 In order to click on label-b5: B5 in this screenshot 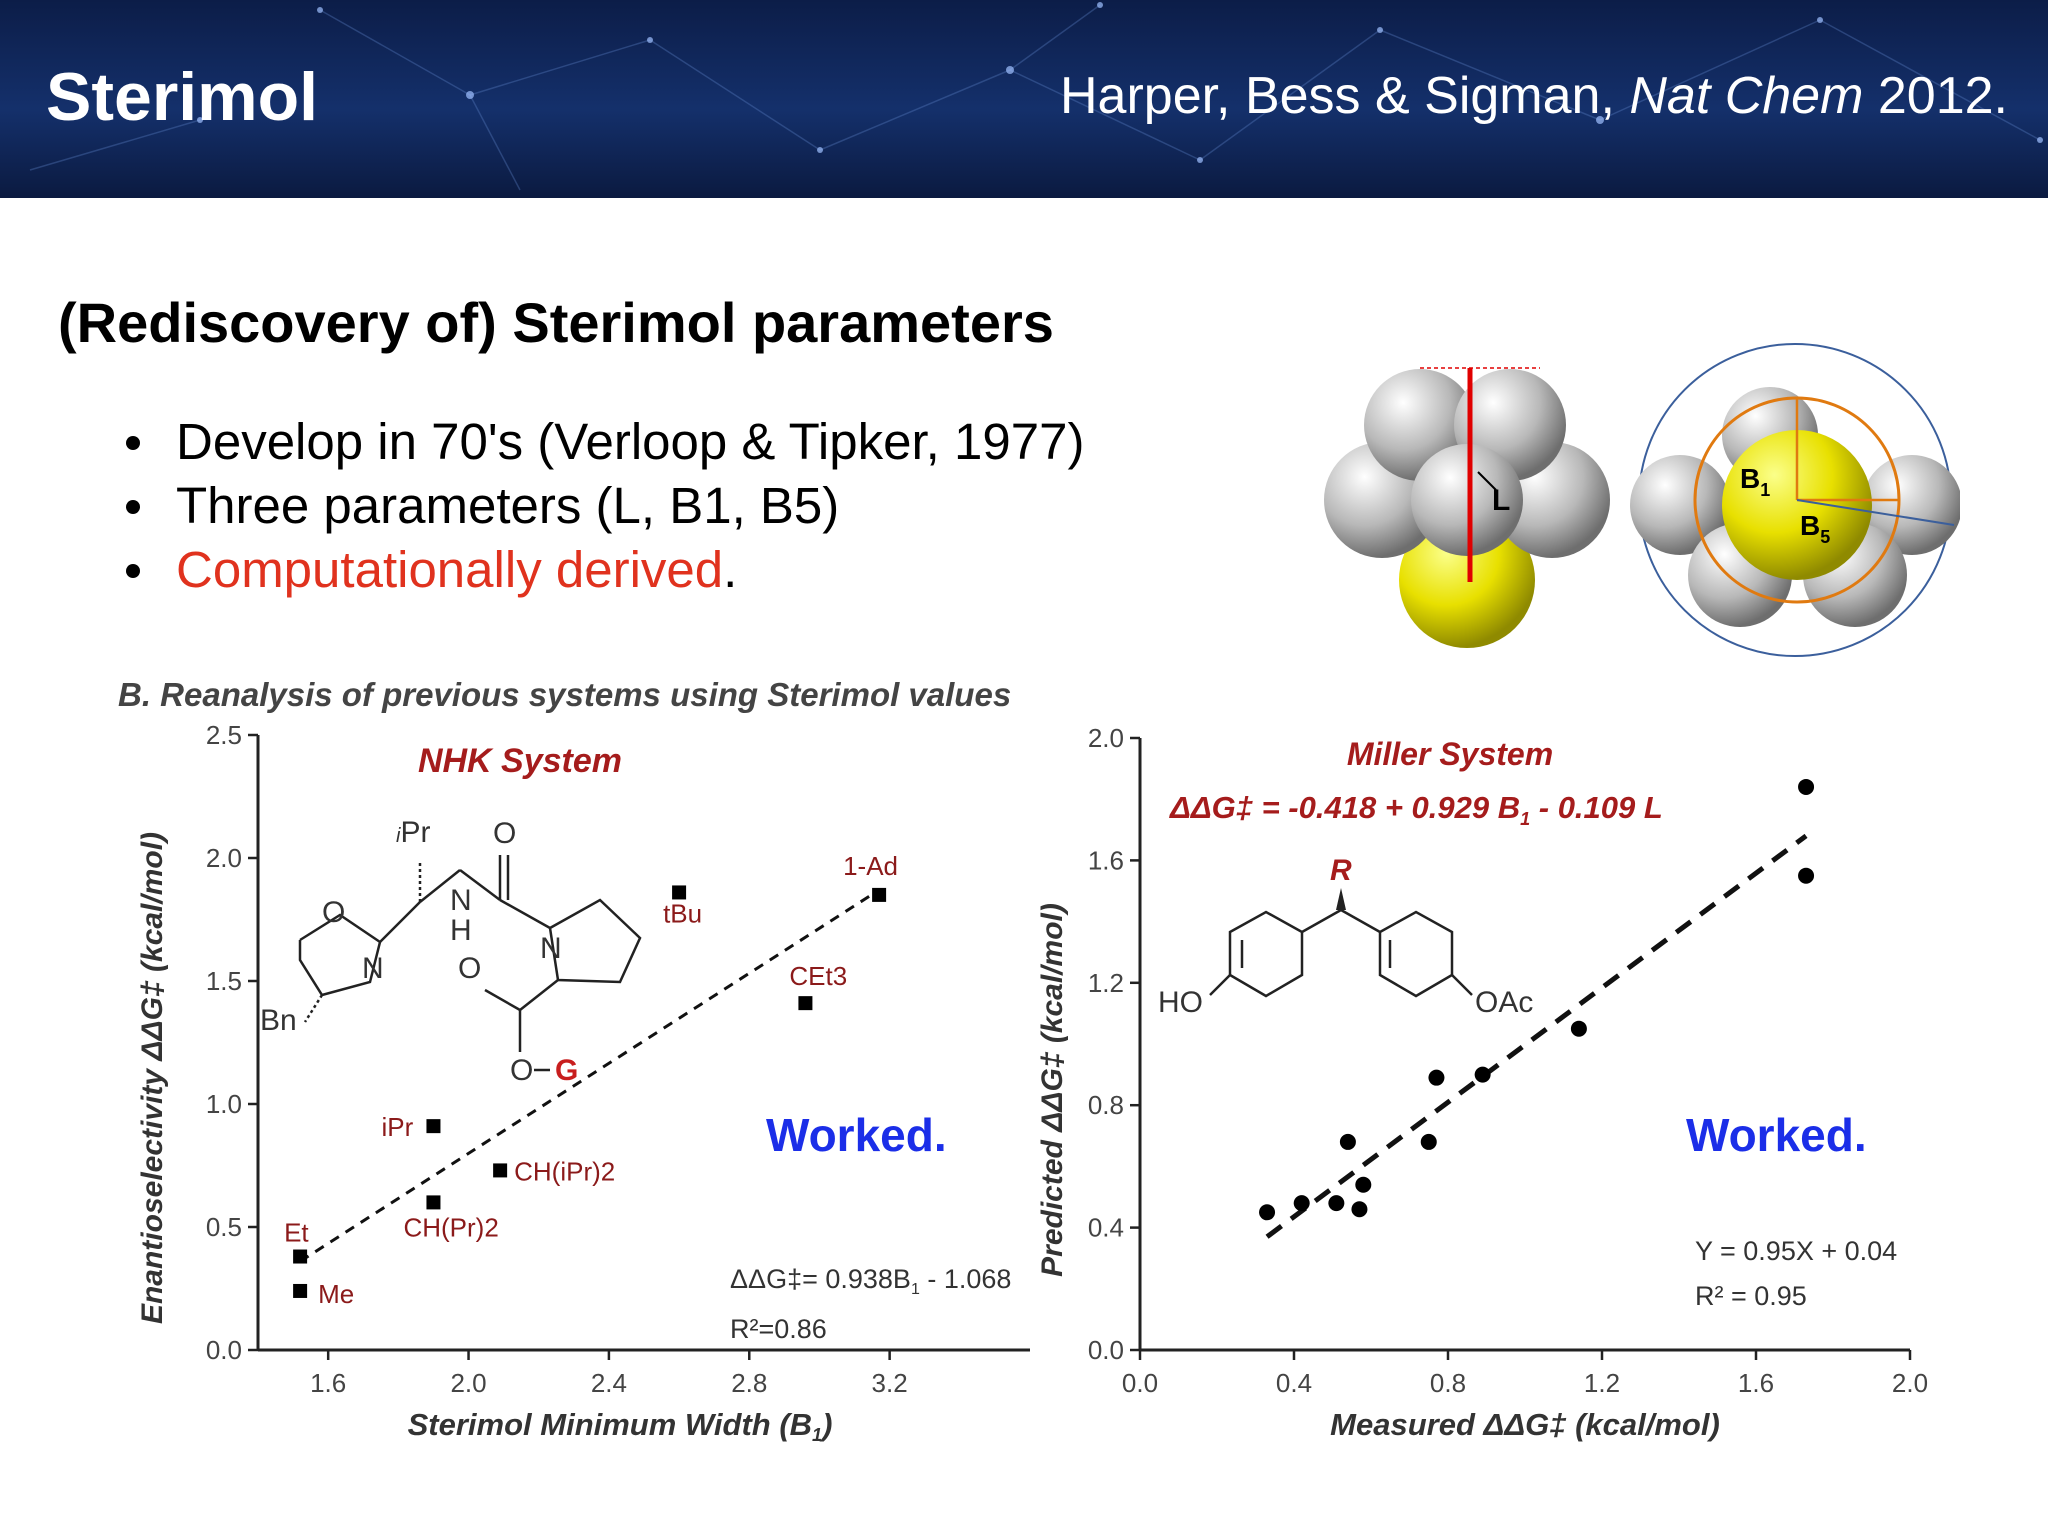, I will do `click(1815, 528)`.